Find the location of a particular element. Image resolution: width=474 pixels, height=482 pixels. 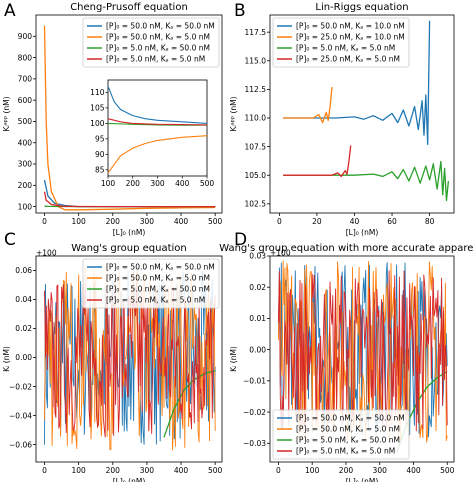

inset-x-tick-label: 100 is located at coordinates (108, 183).